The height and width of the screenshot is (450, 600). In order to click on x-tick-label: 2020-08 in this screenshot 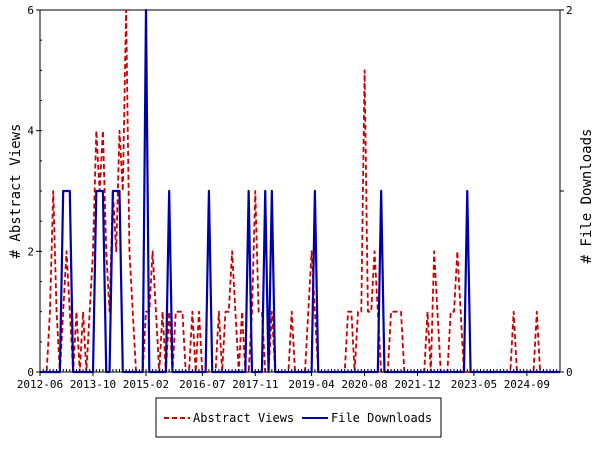, I will do `click(364, 384)`.